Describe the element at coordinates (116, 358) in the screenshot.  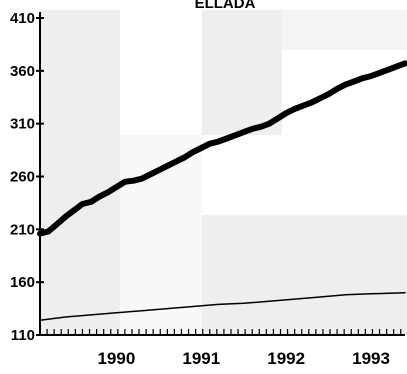
I see `x-tick-label: 1990` at that location.